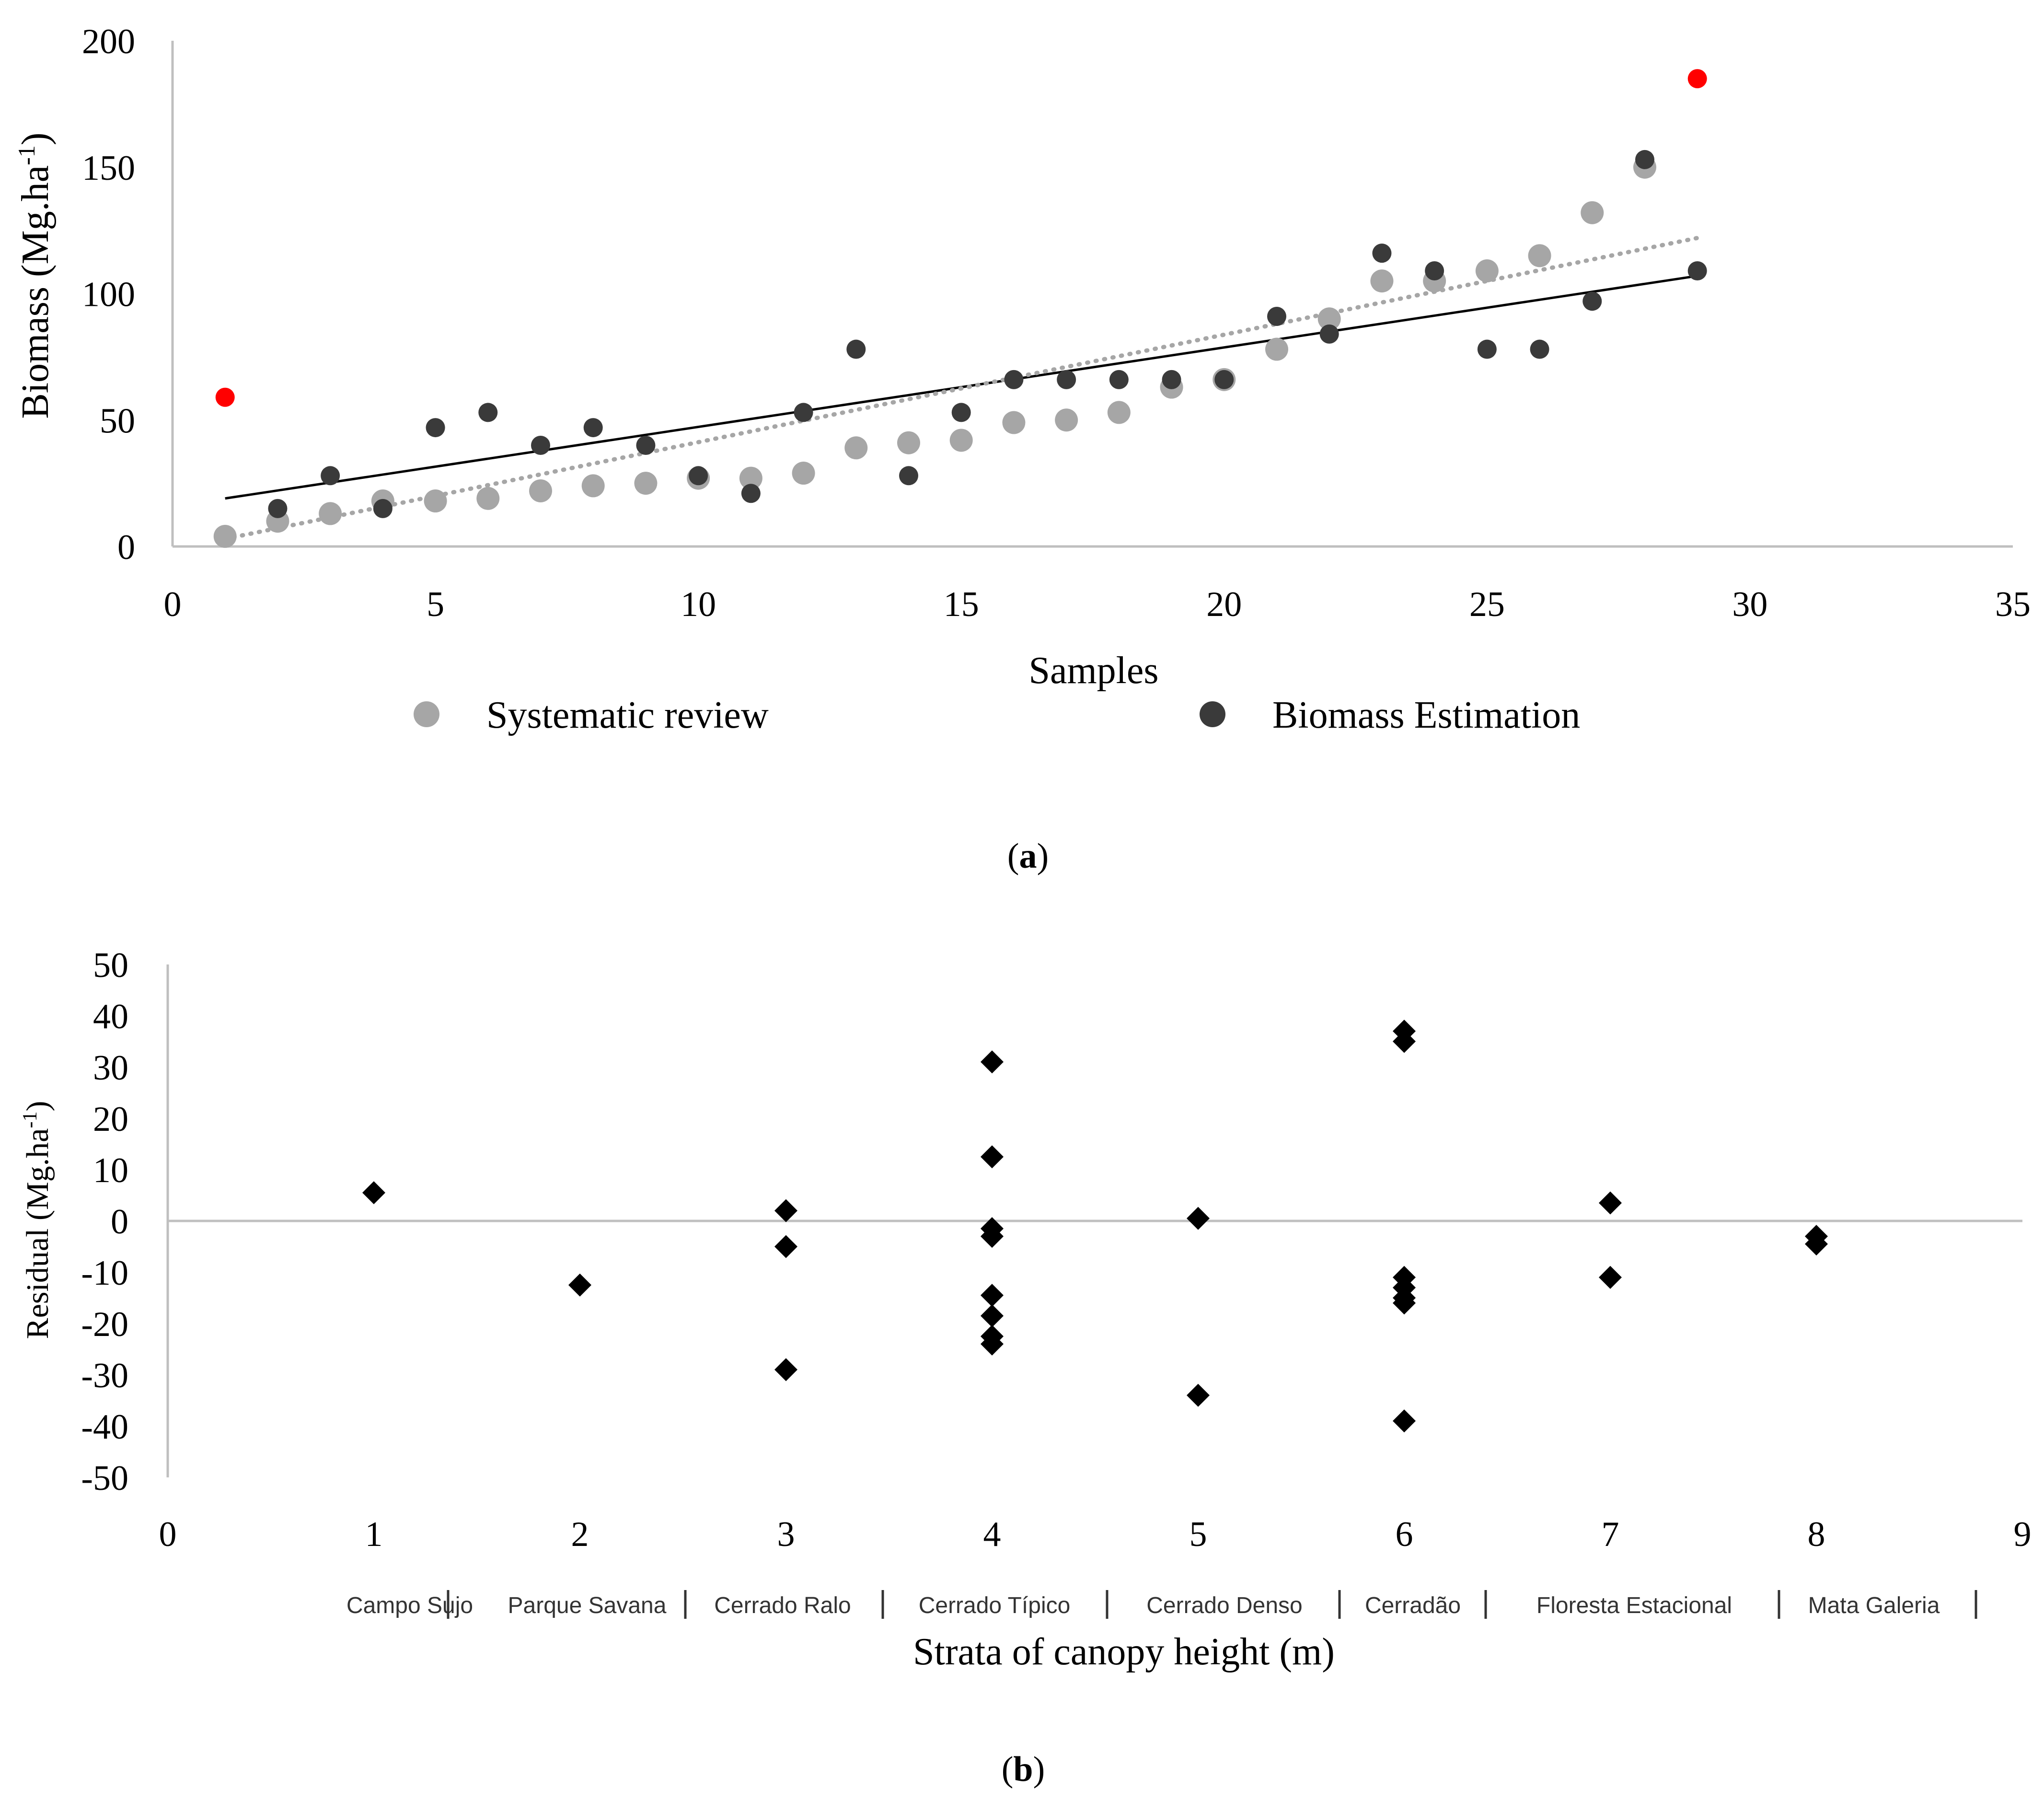 This screenshot has width=2044, height=1800. What do you see at coordinates (1198, 1535) in the screenshot?
I see `panel-b-x-tick-label: 5` at bounding box center [1198, 1535].